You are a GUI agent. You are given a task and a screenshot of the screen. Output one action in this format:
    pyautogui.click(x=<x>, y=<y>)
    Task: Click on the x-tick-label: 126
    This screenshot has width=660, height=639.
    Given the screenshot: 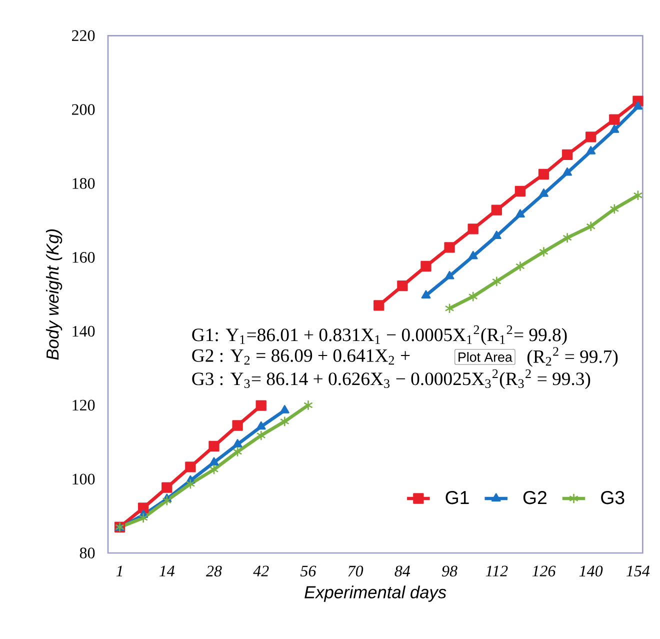 What is the action you would take?
    pyautogui.click(x=544, y=571)
    